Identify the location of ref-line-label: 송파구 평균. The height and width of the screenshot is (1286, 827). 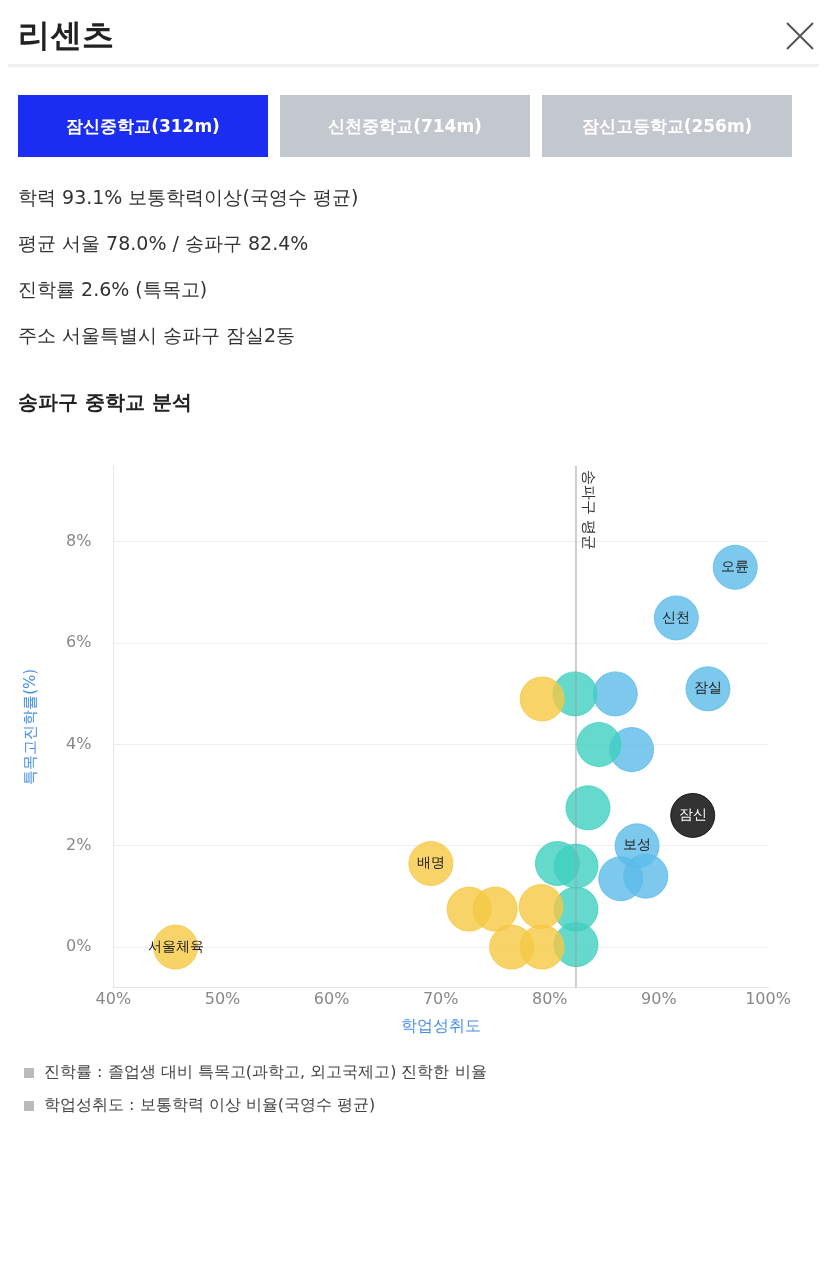
(588, 510).